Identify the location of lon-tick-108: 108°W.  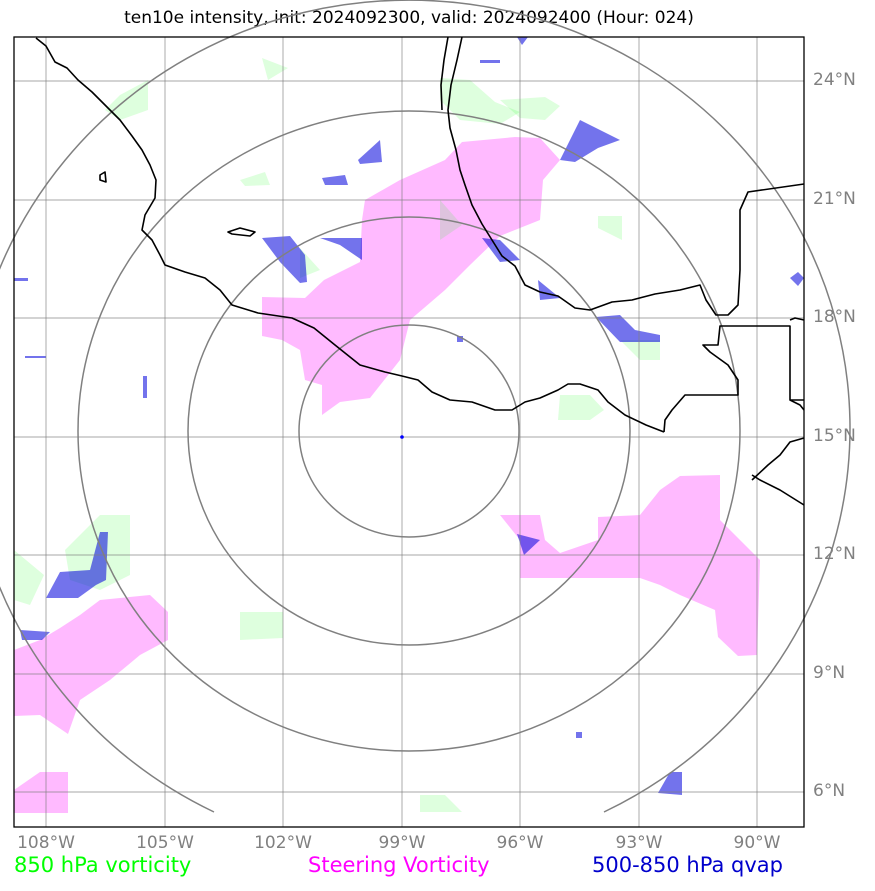
(46, 843).